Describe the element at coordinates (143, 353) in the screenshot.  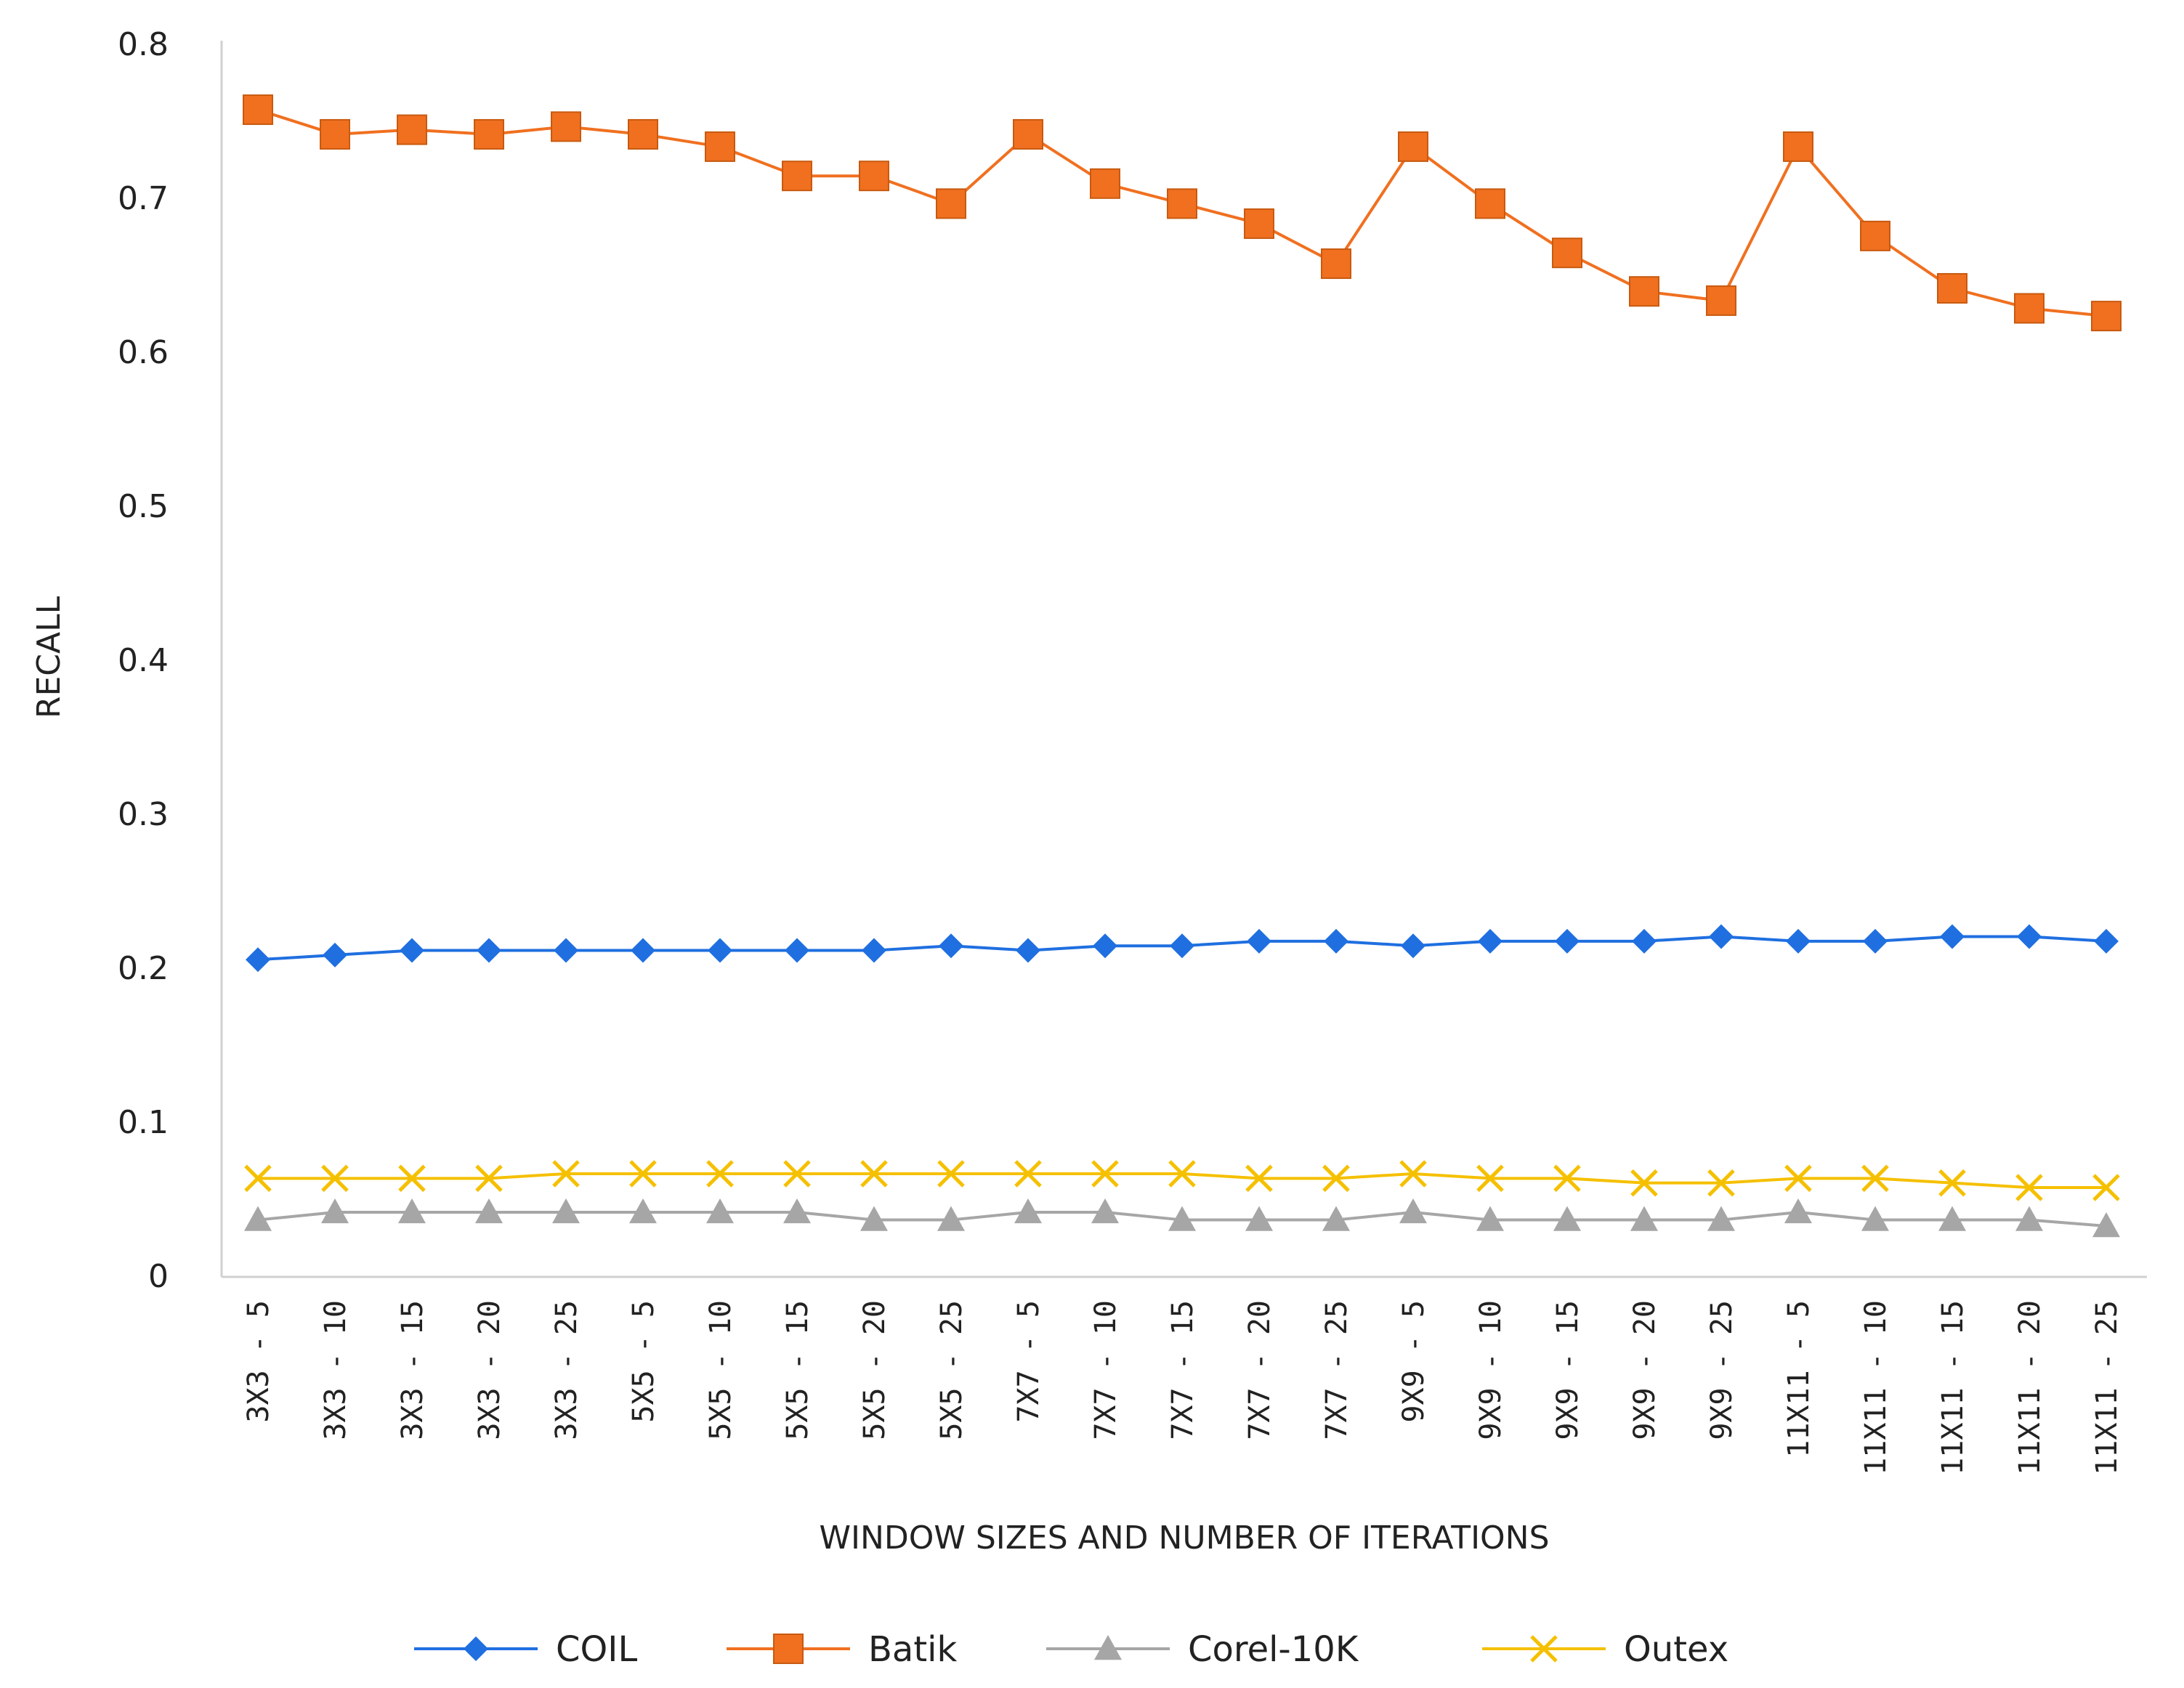
I see `y-tick-label: 0.6` at that location.